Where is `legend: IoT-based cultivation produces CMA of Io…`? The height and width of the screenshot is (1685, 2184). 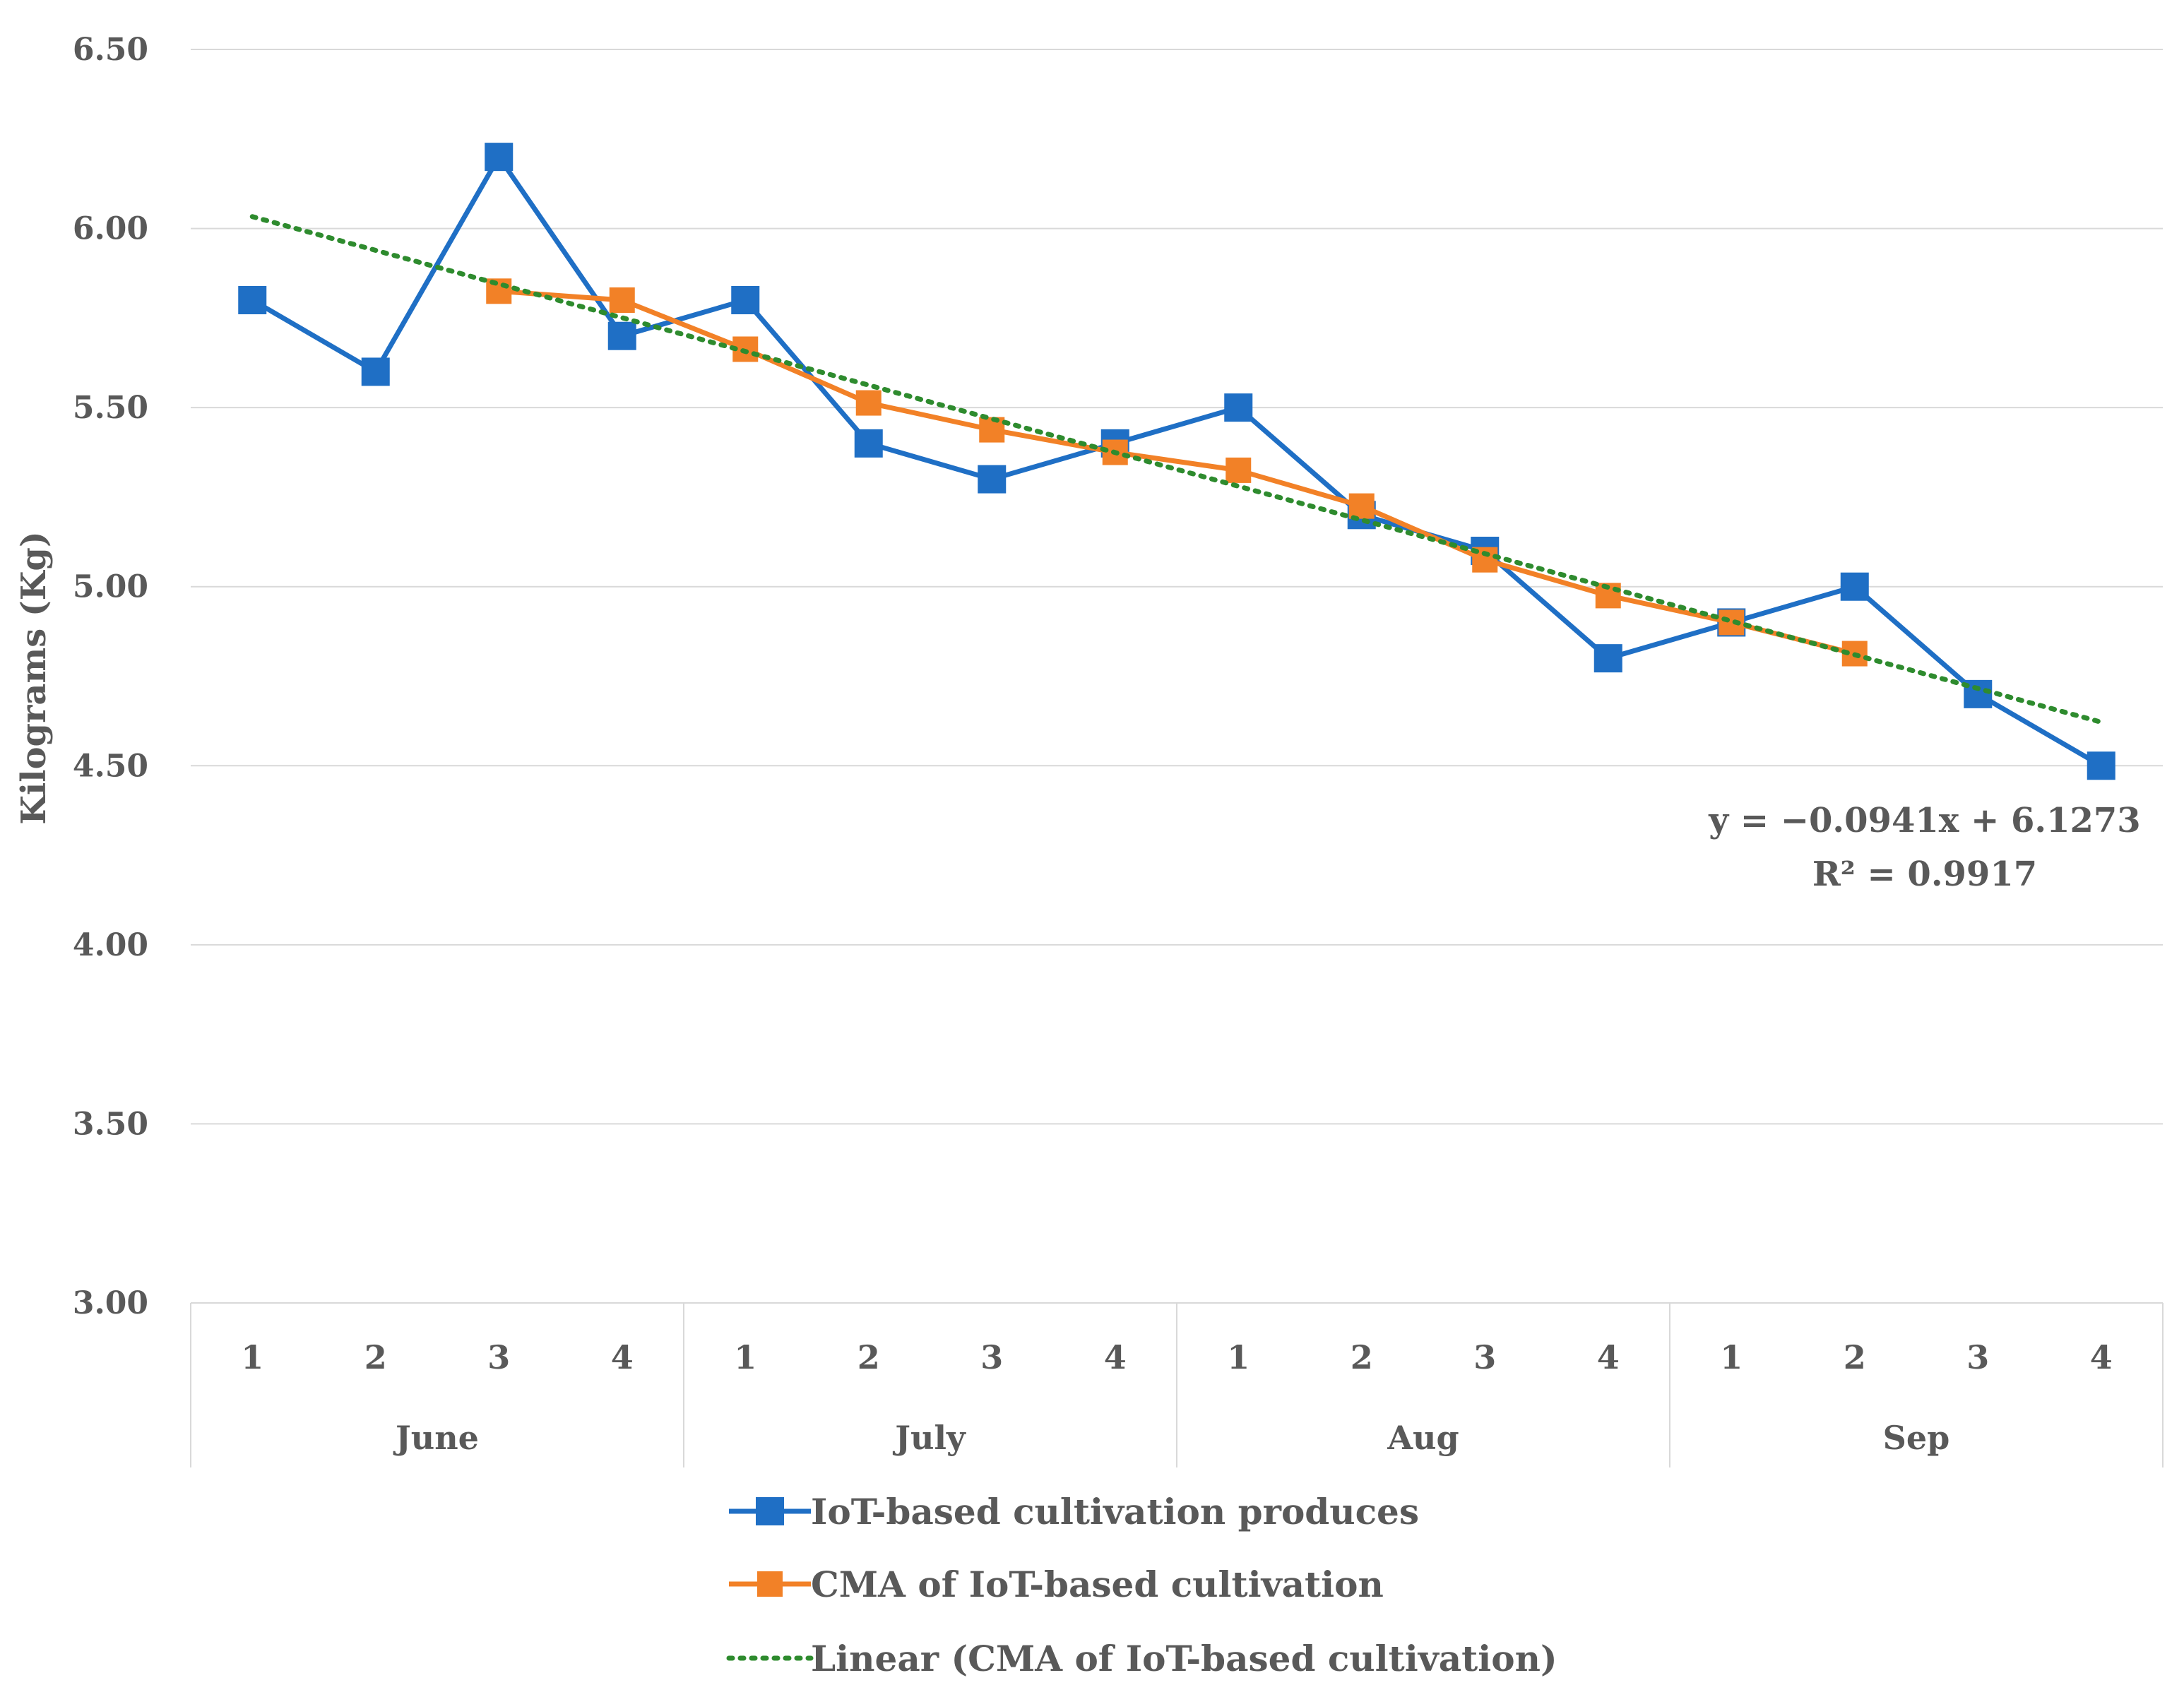
legend: IoT-based cultivation produces CMA of Io… is located at coordinates (1141, 1585).